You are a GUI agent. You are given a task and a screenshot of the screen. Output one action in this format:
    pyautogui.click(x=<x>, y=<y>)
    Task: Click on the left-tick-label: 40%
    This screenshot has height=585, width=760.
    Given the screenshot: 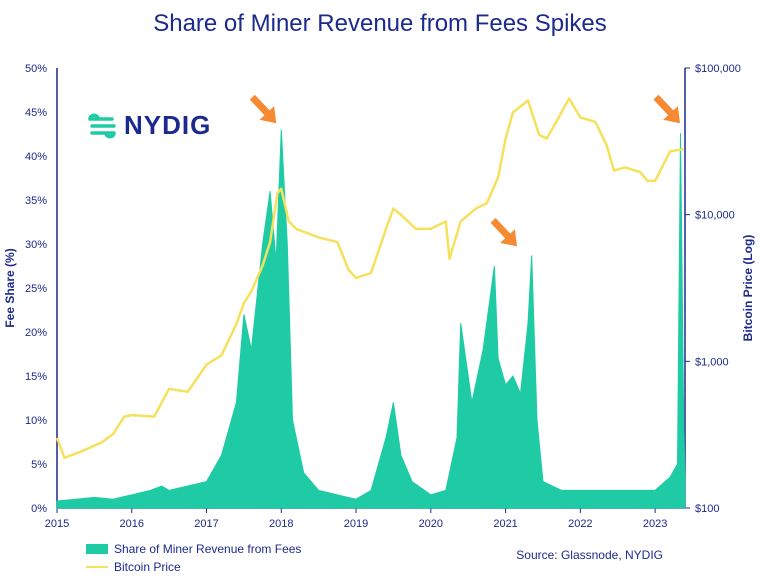 What is the action you would take?
    pyautogui.click(x=36, y=157)
    